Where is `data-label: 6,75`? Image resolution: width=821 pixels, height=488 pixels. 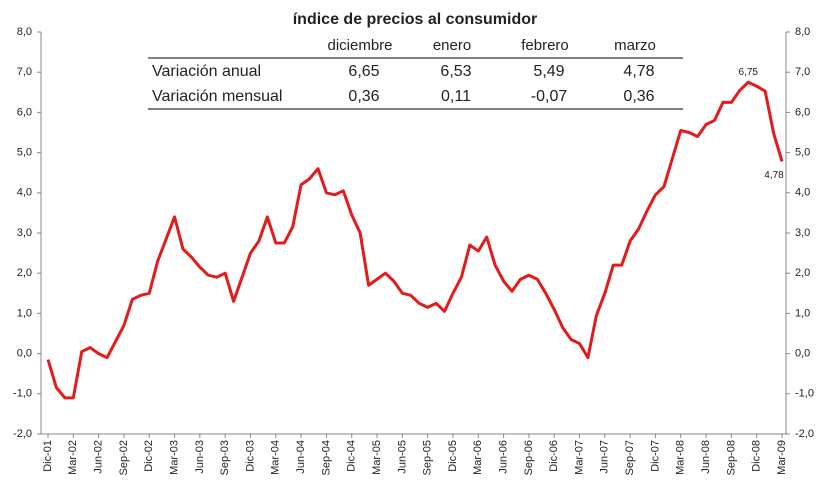
data-label: 6,75 is located at coordinates (749, 72).